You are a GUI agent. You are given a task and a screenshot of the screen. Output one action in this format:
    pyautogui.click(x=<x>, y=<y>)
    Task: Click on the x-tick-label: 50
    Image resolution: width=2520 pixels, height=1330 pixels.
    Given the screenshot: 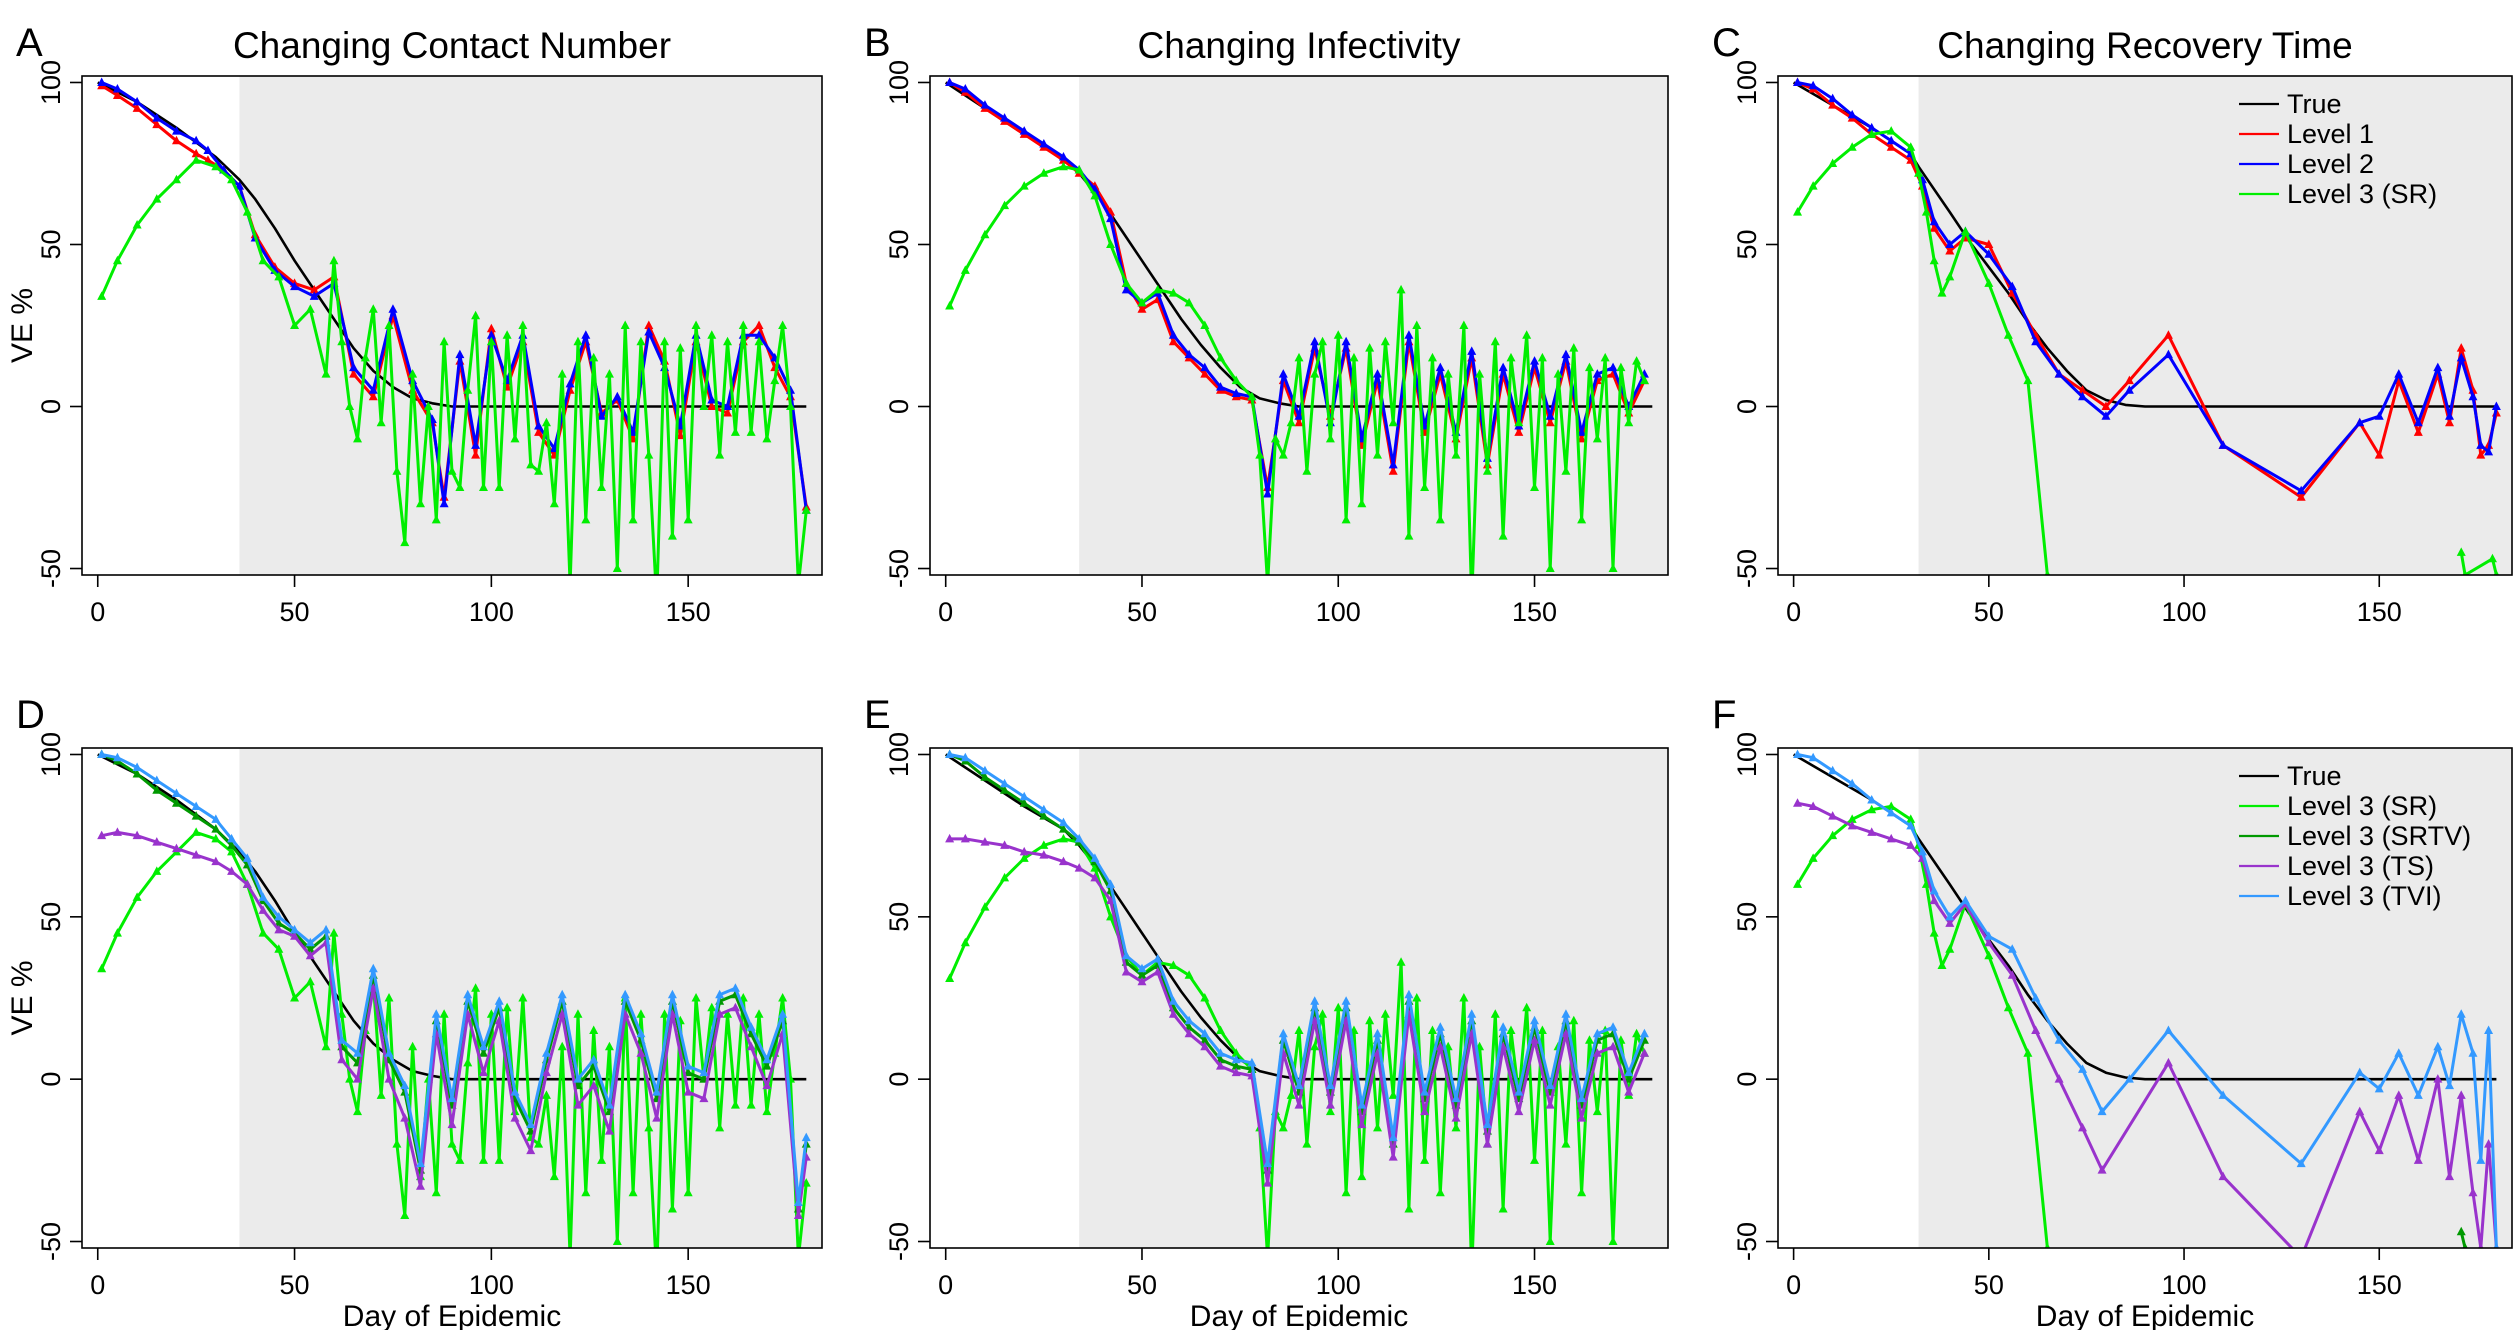 What is the action you would take?
    pyautogui.click(x=1142, y=1285)
    